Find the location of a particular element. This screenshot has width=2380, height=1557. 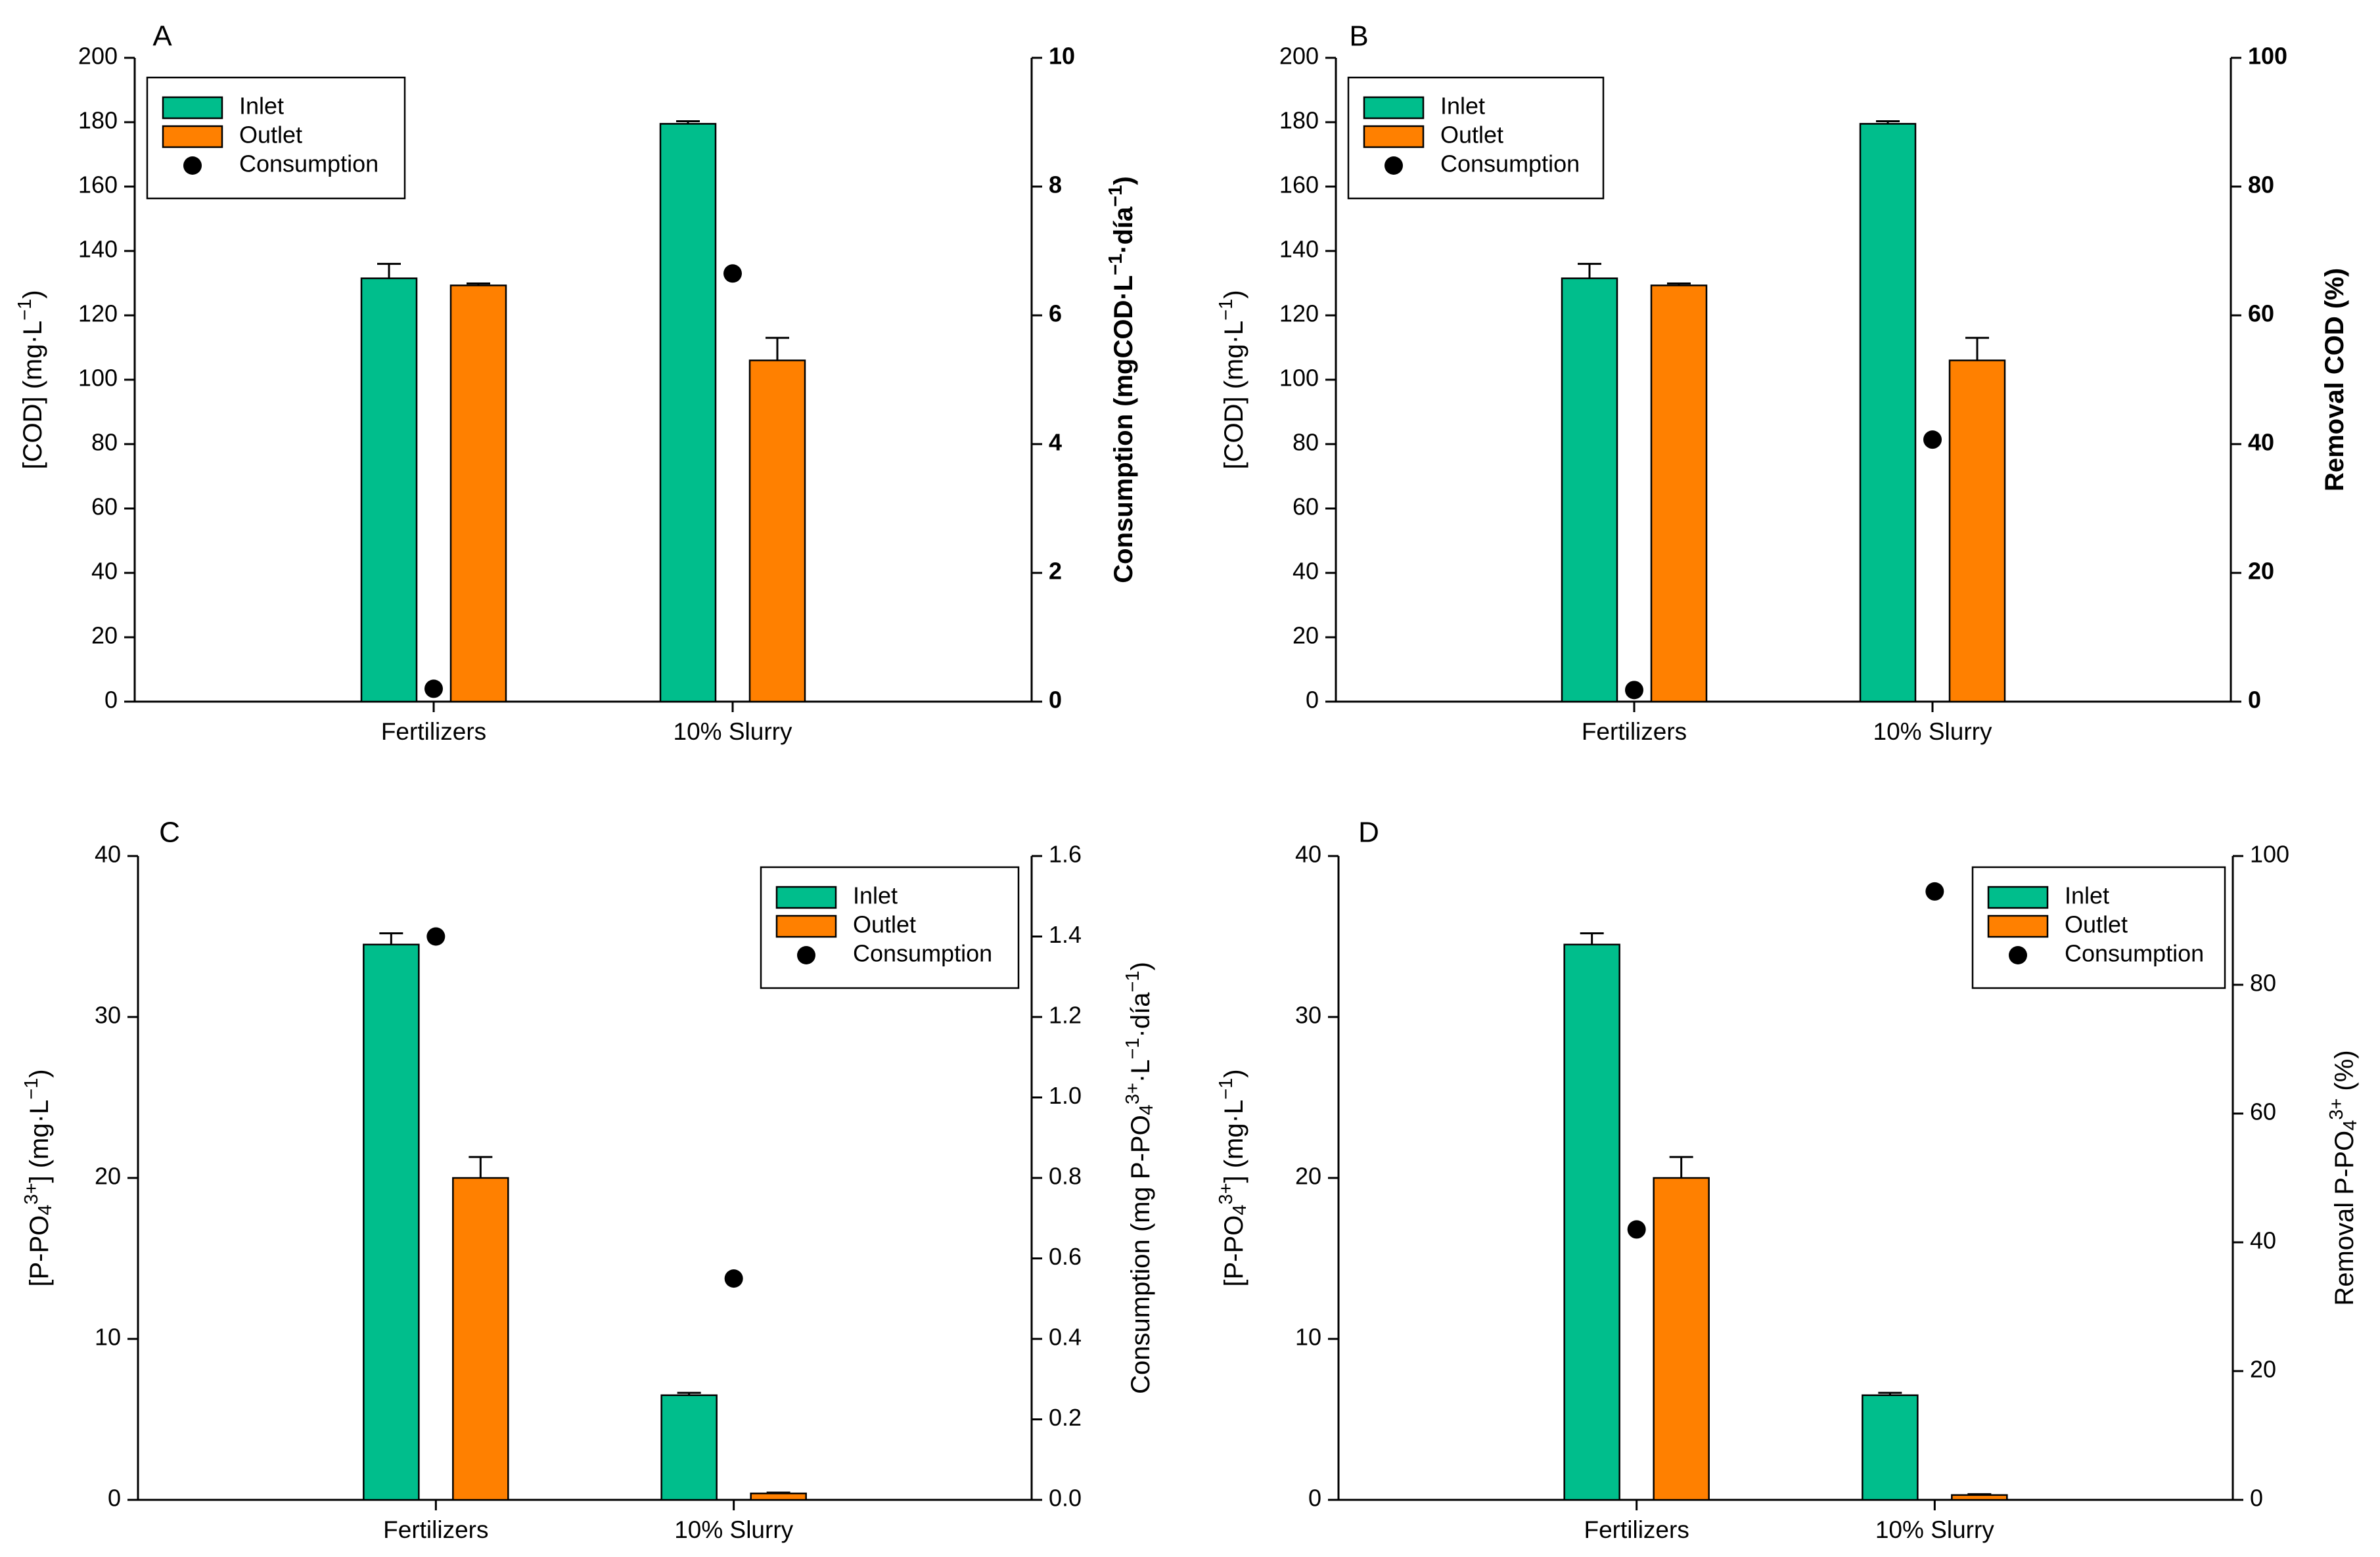

y2-axis-title: Removal P-PO43+ (%) is located at coordinates (2344, 1177).